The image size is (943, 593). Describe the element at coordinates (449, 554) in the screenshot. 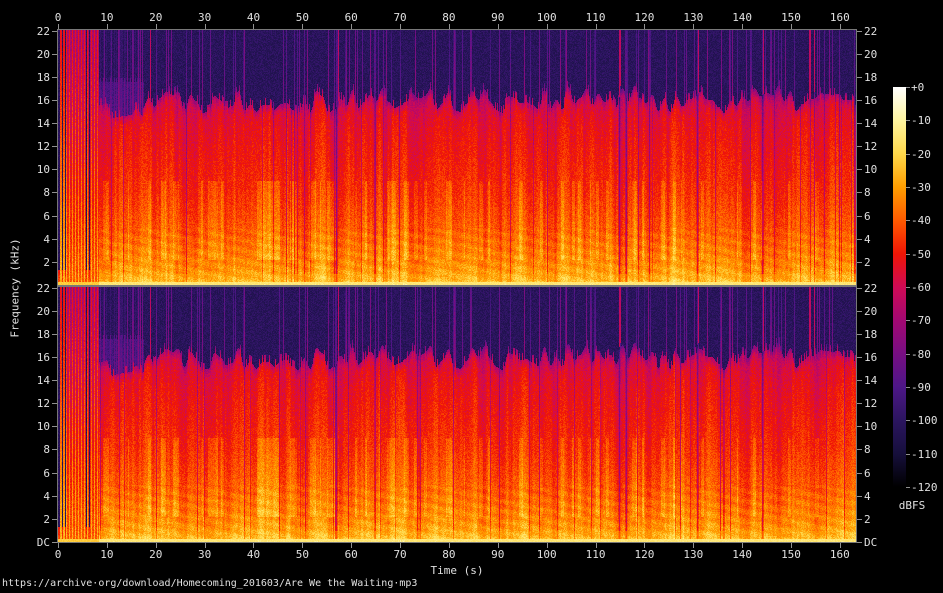

I see `time-tick-label-bottom: 80` at that location.